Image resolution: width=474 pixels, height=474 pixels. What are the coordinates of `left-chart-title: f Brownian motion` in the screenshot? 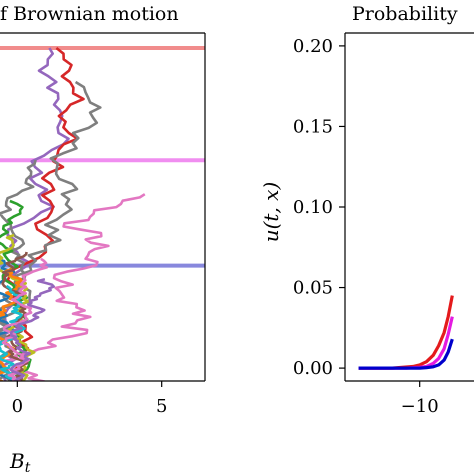 It's located at (89, 14).